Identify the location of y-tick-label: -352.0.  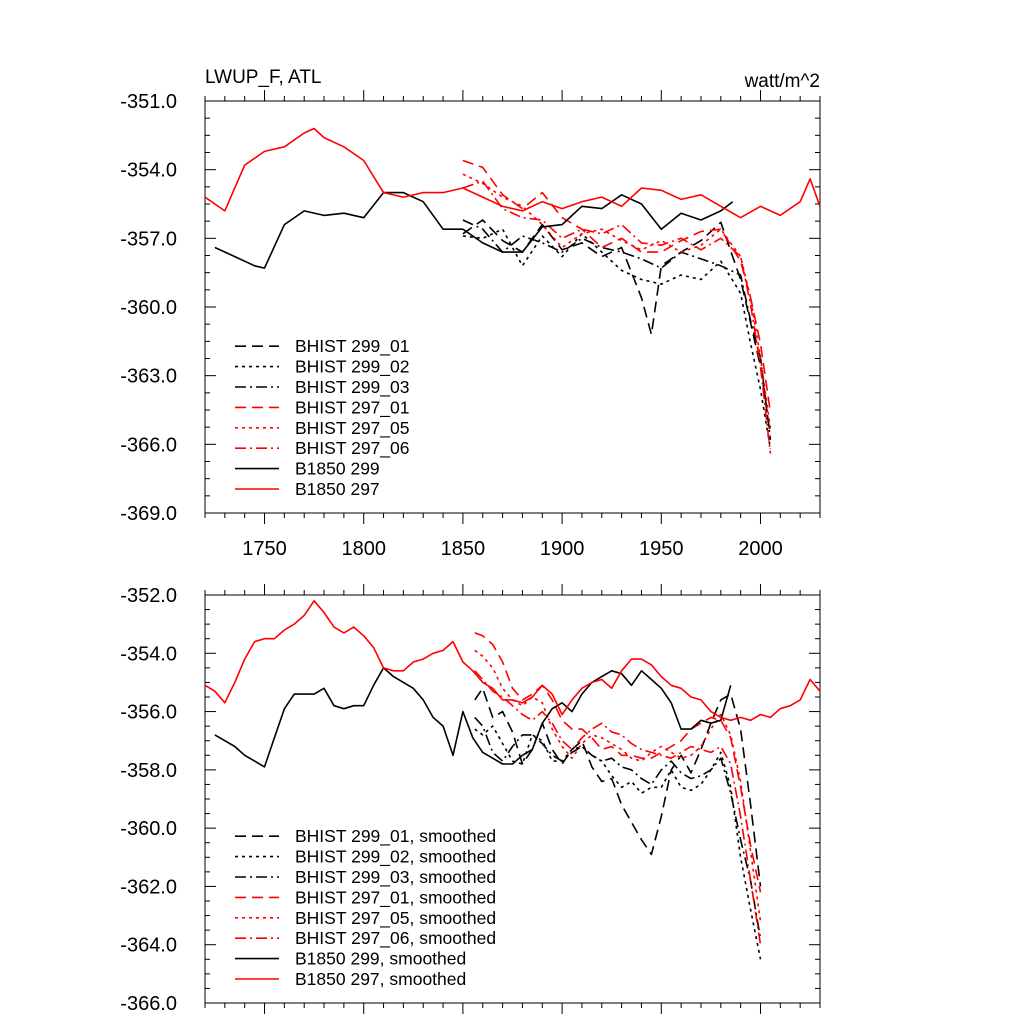
(148, 596).